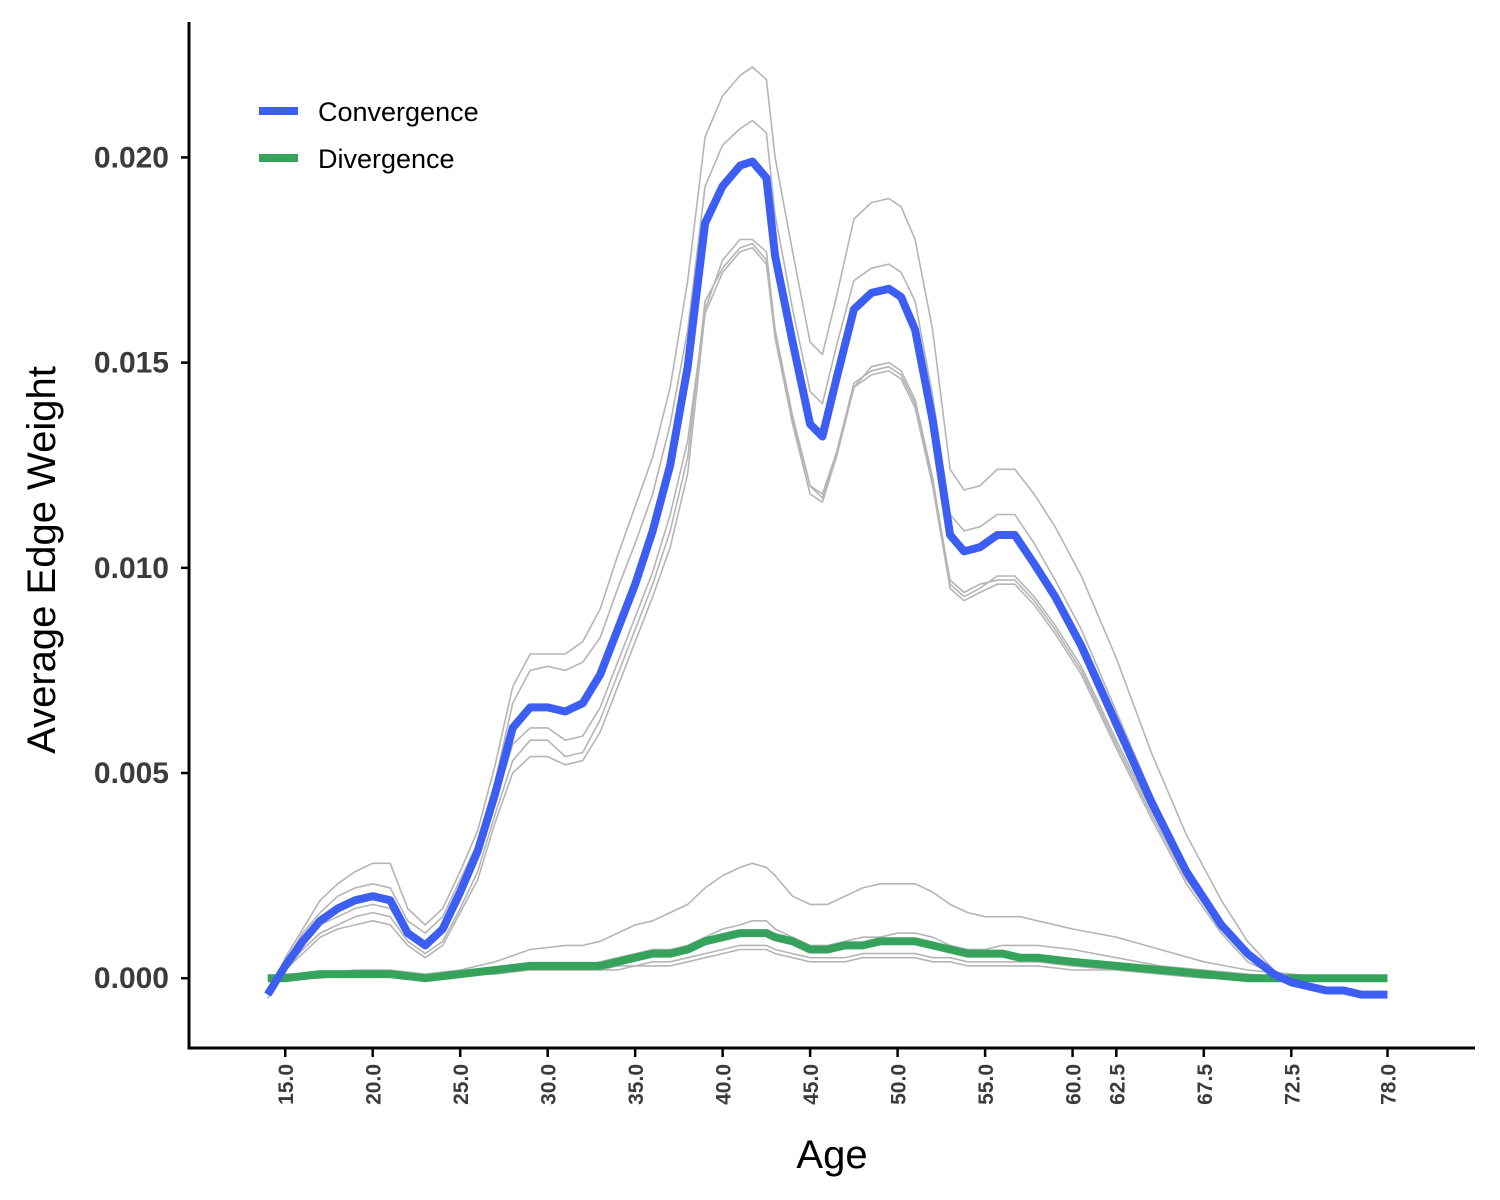 The height and width of the screenshot is (1200, 1500). I want to click on y-tick-label: 0.010, so click(131, 568).